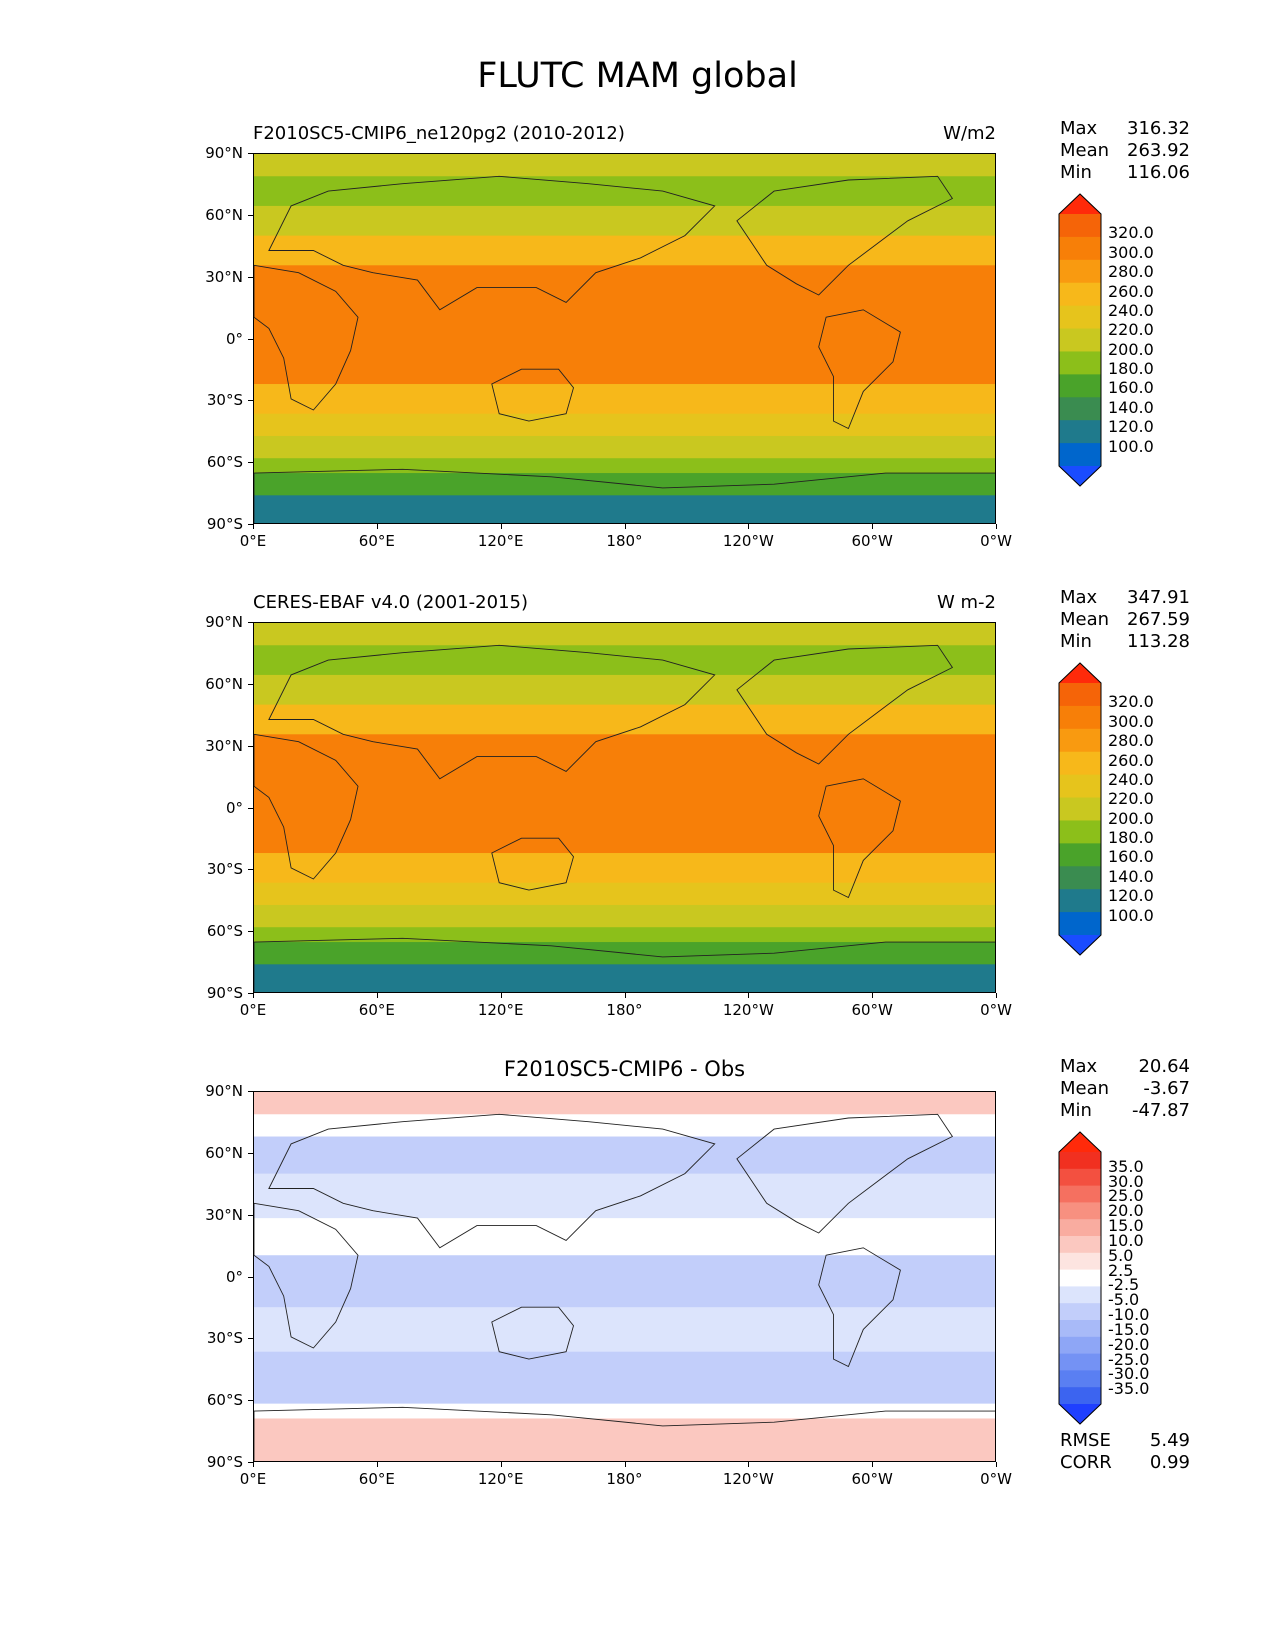 Image resolution: width=1275 pixels, height=1650 pixels. What do you see at coordinates (234, 1276) in the screenshot?
I see `lat-tick-label: 0°` at bounding box center [234, 1276].